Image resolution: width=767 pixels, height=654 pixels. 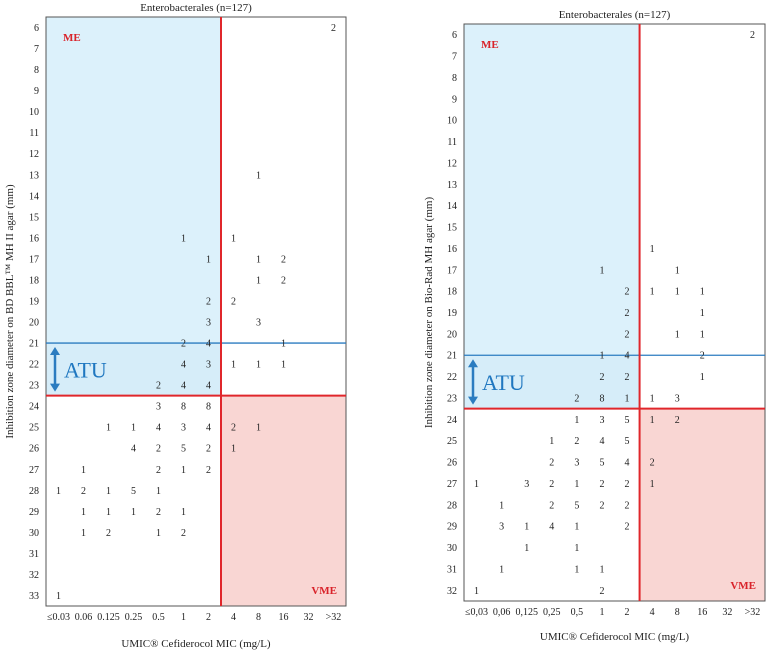 I want to click on x-tick-label: 0.25, so click(x=134, y=617).